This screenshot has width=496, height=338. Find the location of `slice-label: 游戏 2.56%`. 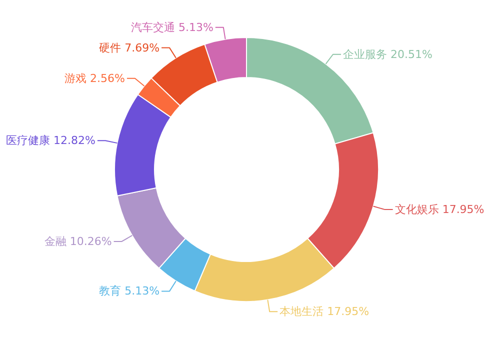

slice-label: 游戏 2.56% is located at coordinates (94, 78).